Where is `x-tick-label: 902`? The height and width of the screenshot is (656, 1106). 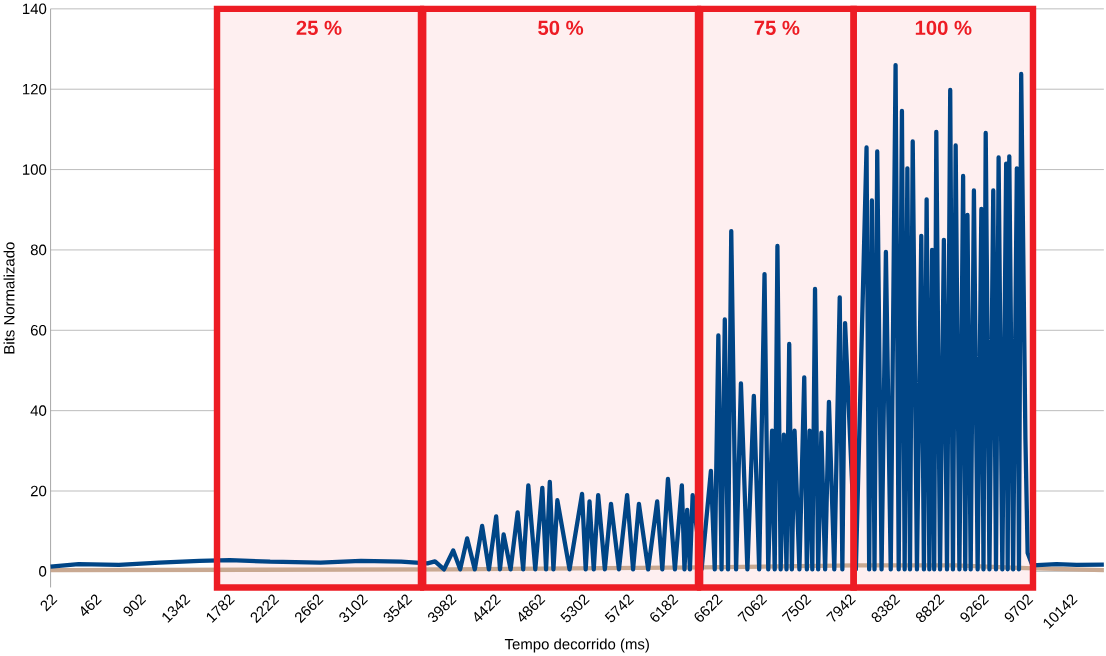
x-tick-label: 902 is located at coordinates (135, 605).